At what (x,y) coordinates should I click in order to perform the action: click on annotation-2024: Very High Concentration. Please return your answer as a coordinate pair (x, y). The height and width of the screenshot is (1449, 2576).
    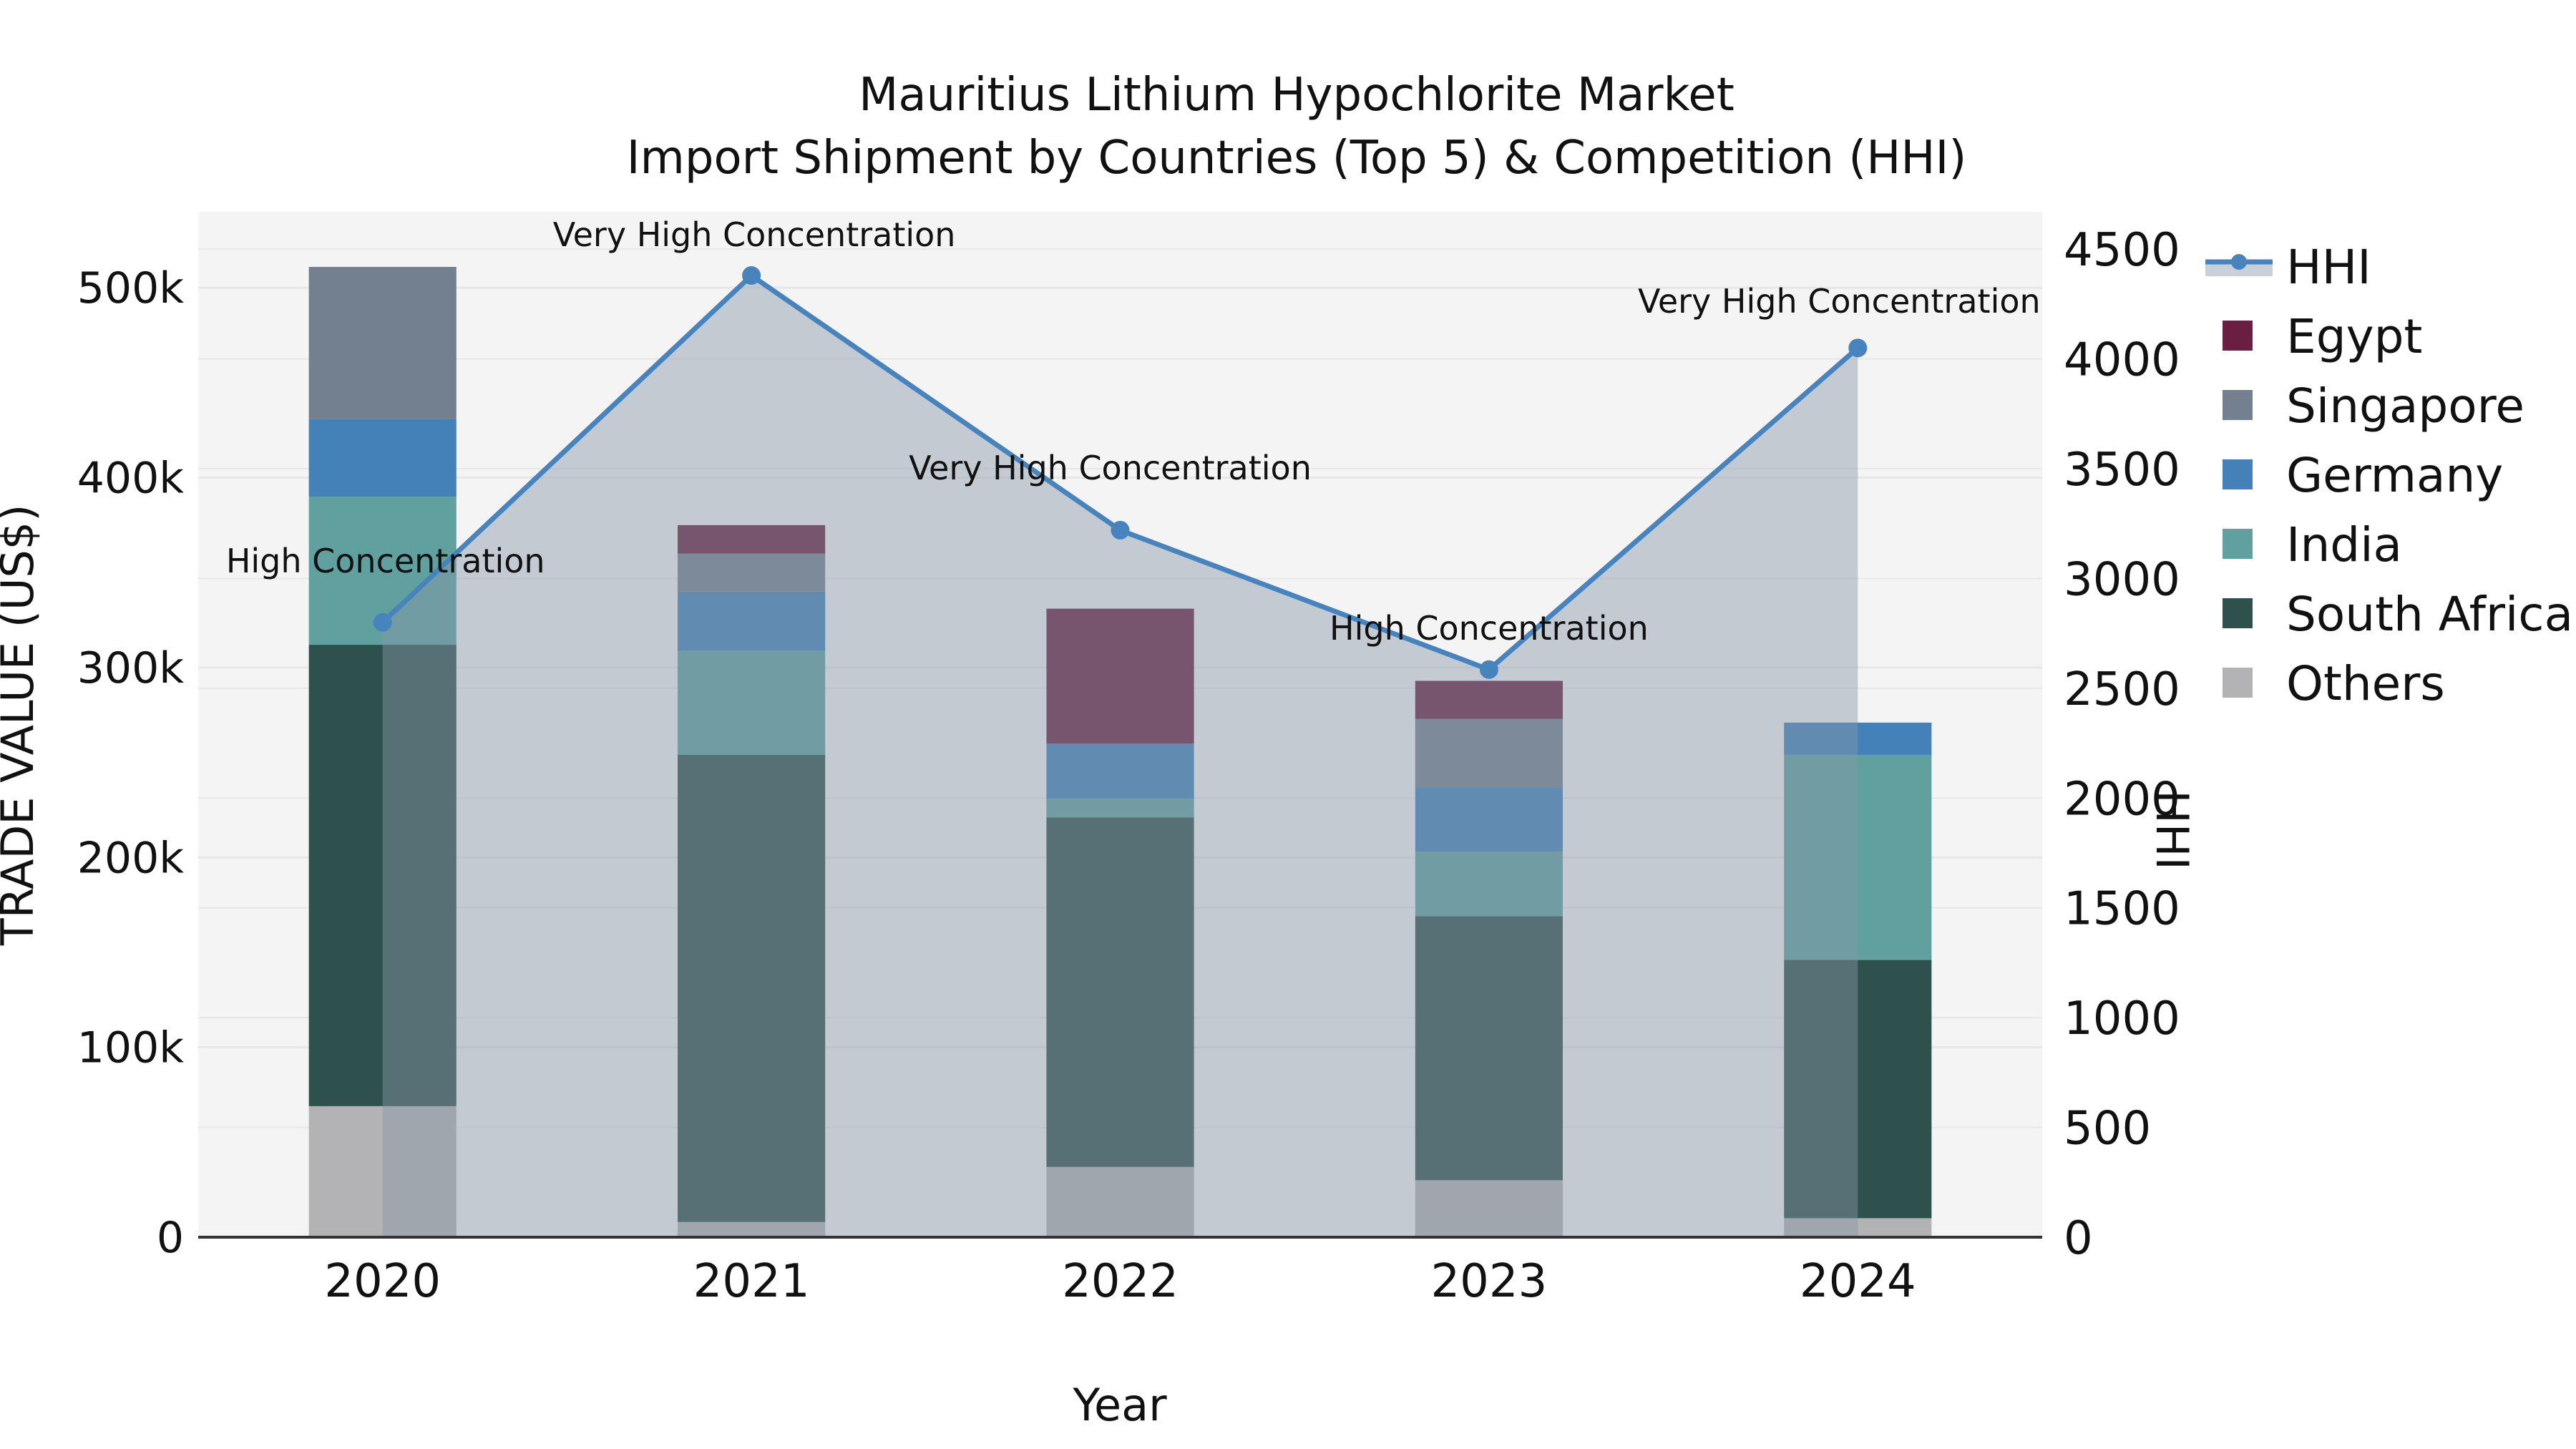
    Looking at the image, I should click on (1839, 301).